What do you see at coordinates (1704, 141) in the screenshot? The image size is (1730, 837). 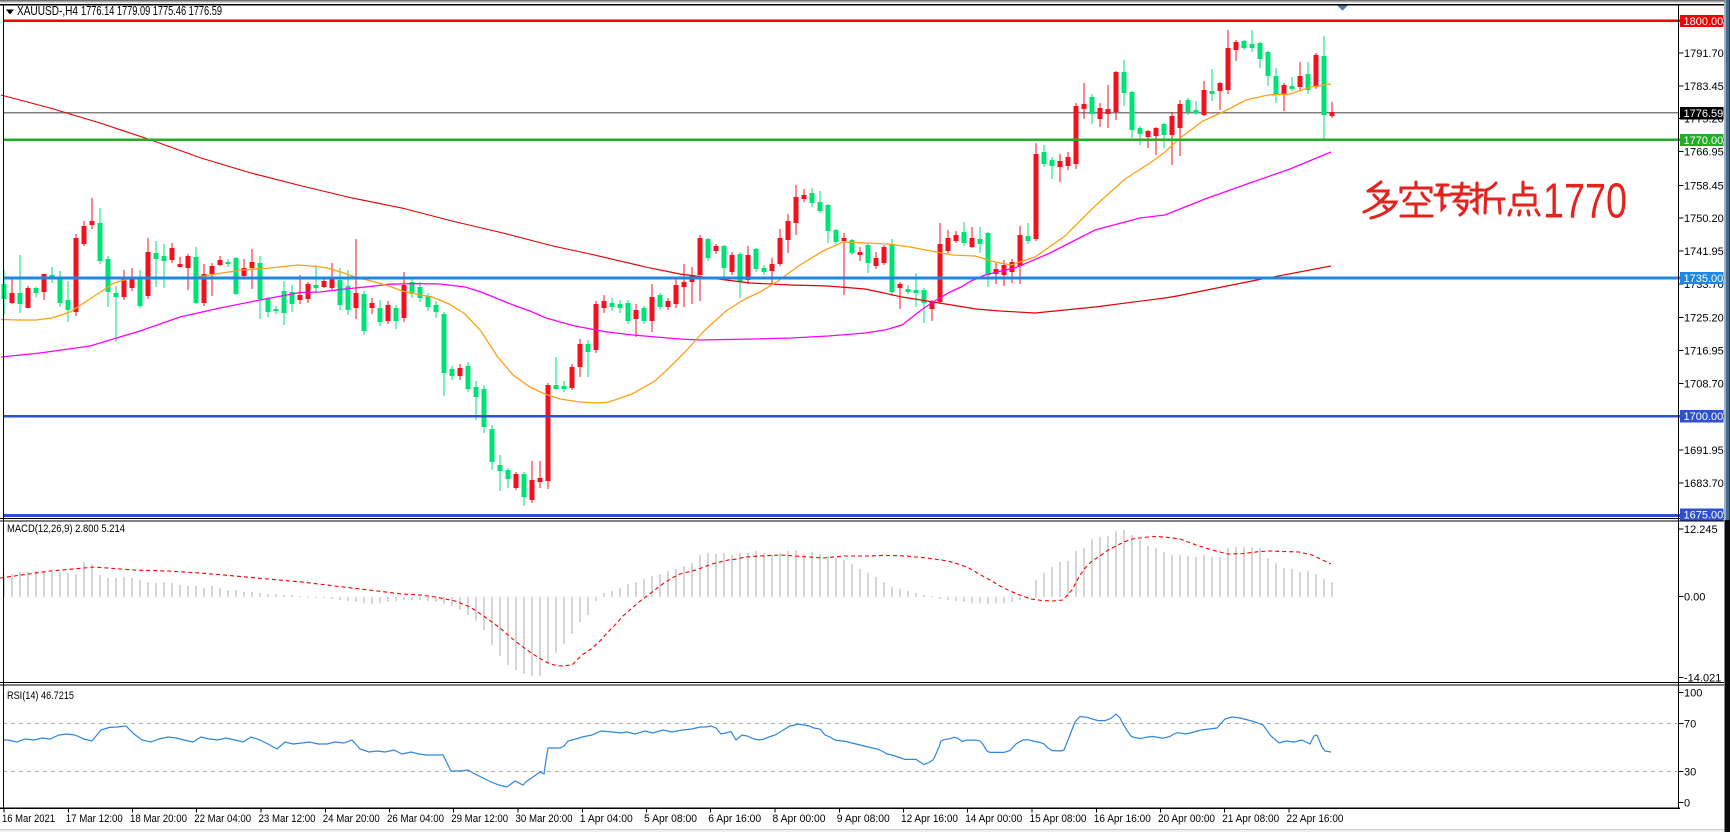 I see `svg-text: 1770.00` at bounding box center [1704, 141].